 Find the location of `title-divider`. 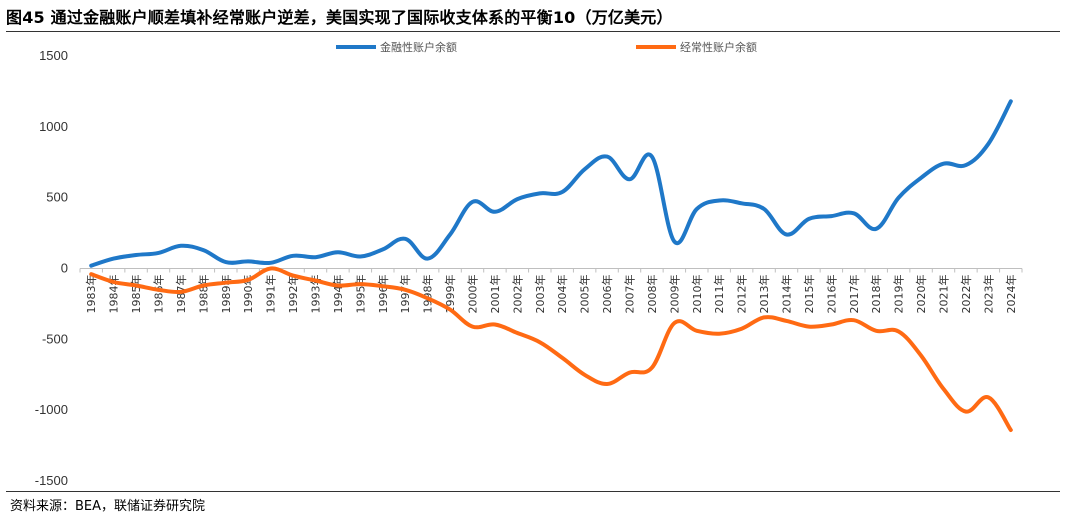

title-divider is located at coordinates (533, 31).